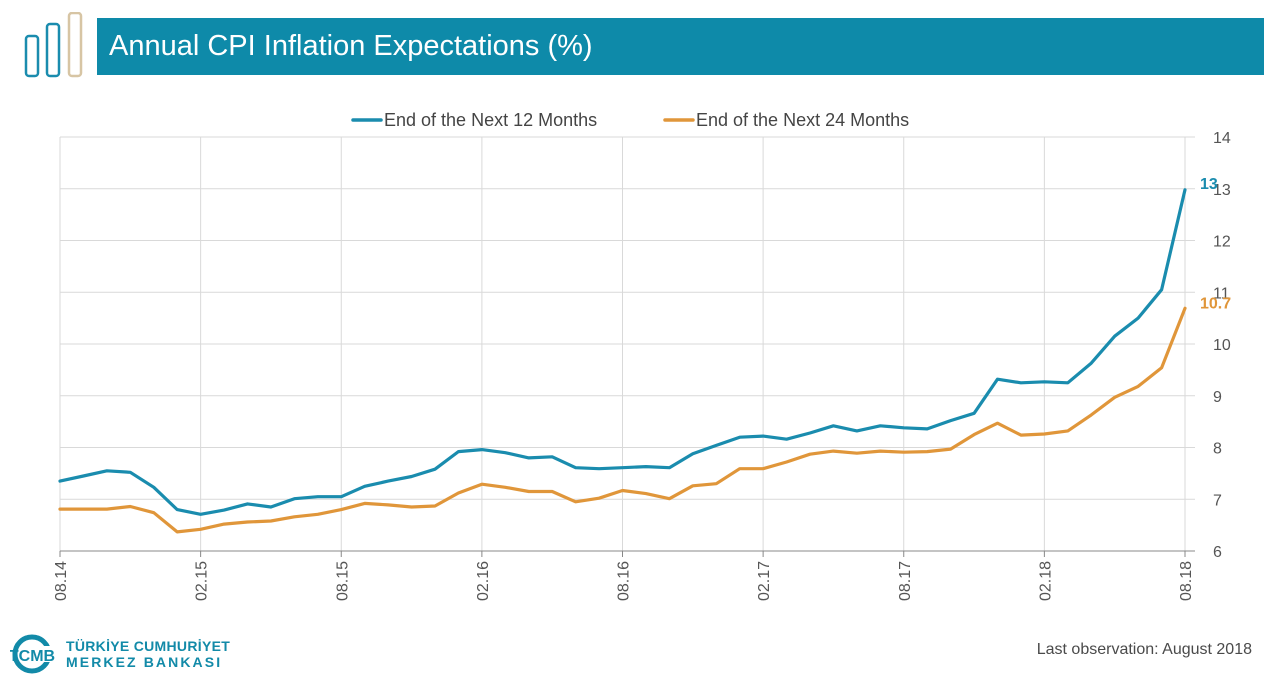 This screenshot has height=683, width=1280. I want to click on y-tick-label: 11, so click(1221, 293).